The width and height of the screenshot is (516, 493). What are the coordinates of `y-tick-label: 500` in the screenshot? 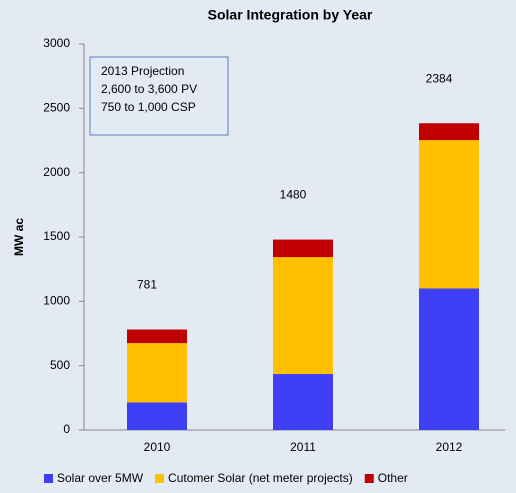 It's located at (60, 365).